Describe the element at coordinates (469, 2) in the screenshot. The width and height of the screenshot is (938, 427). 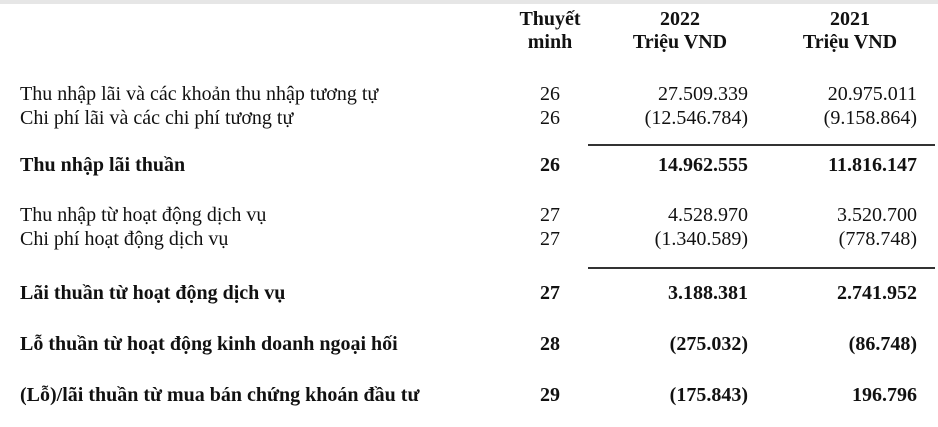
I see `top-edge` at that location.